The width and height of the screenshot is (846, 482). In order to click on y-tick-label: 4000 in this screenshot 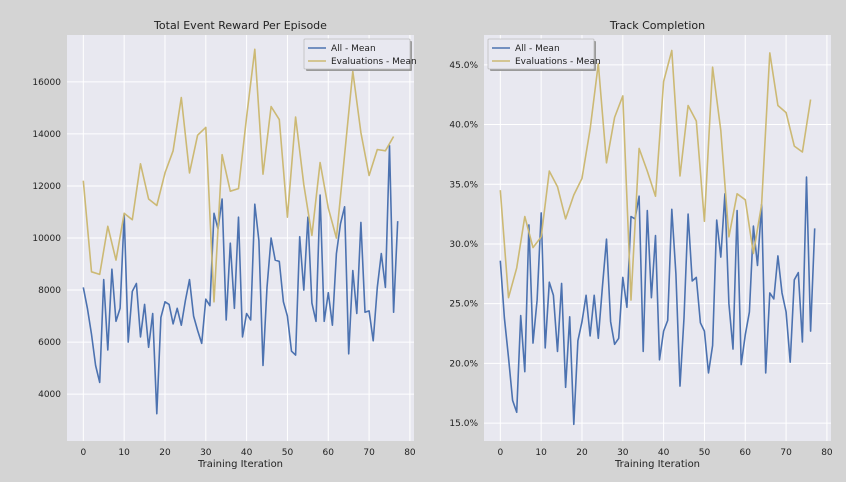, I will do `click(49, 395)`.